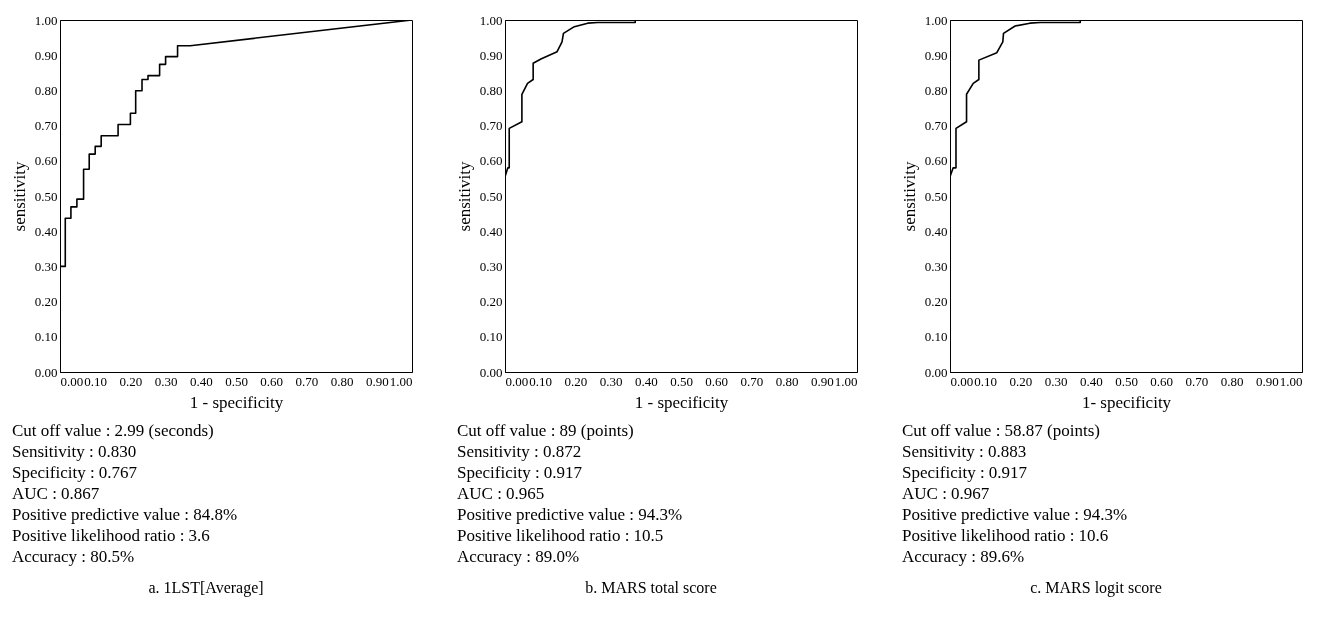 The width and height of the screenshot is (1341, 635). I want to click on text: Cut off value : 89 (points), so click(546, 430).